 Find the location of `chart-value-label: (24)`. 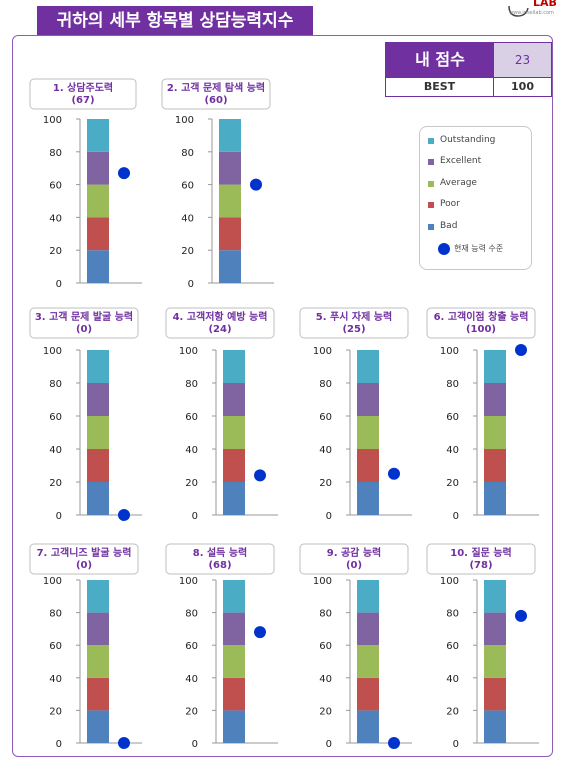

chart-value-label: (24) is located at coordinates (219, 329).